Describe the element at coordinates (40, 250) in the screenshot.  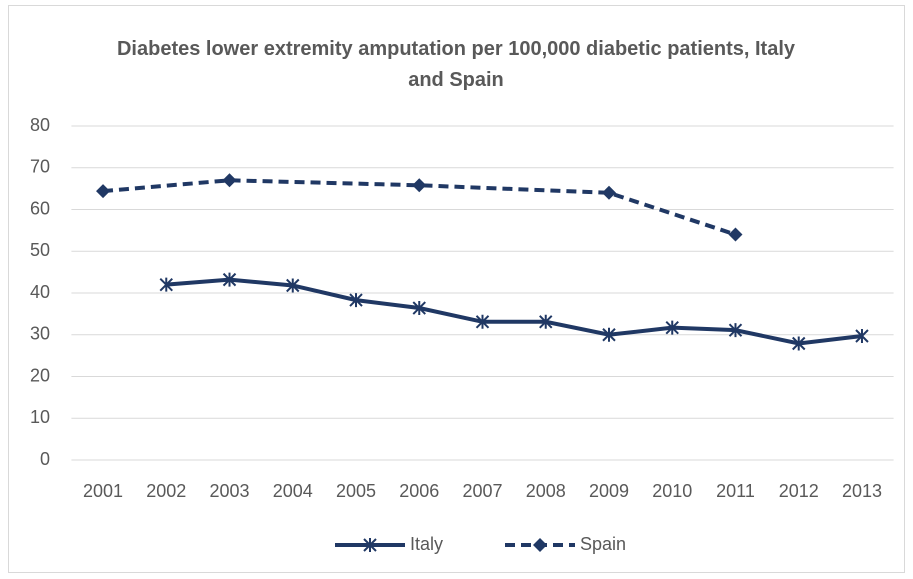
I see `y-tick-label: 50` at that location.